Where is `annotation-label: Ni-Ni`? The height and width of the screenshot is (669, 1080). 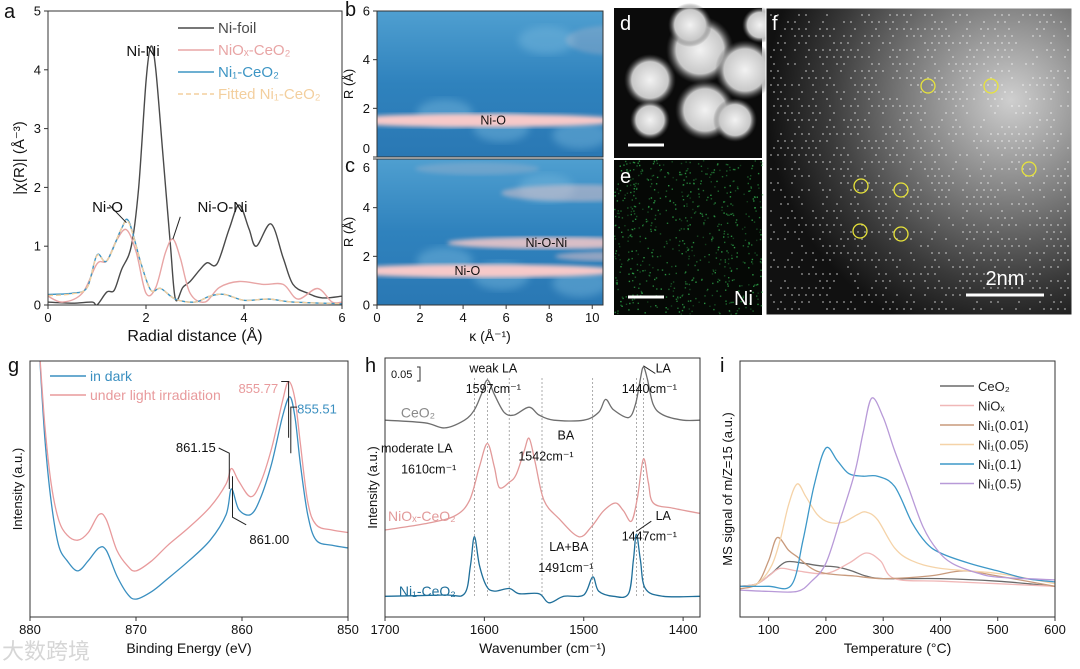 annotation-label: Ni-Ni is located at coordinates (142, 51).